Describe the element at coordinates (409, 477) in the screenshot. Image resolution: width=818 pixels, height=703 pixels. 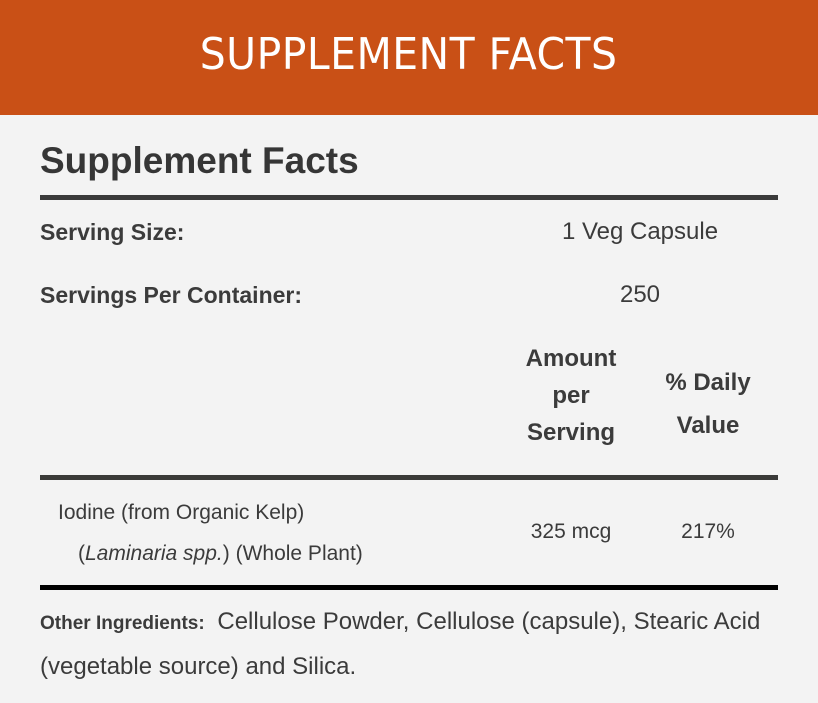
I see `header-divider` at that location.